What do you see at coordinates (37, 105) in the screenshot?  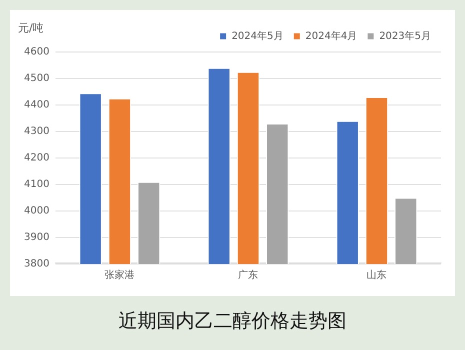 I see `y-tick-label: 4400` at bounding box center [37, 105].